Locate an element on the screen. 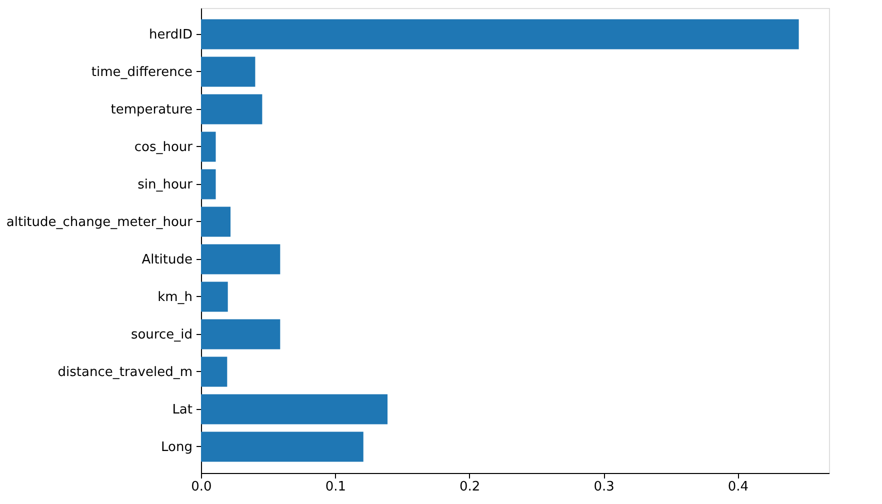  x-tick-label: 0.4 is located at coordinates (738, 487).